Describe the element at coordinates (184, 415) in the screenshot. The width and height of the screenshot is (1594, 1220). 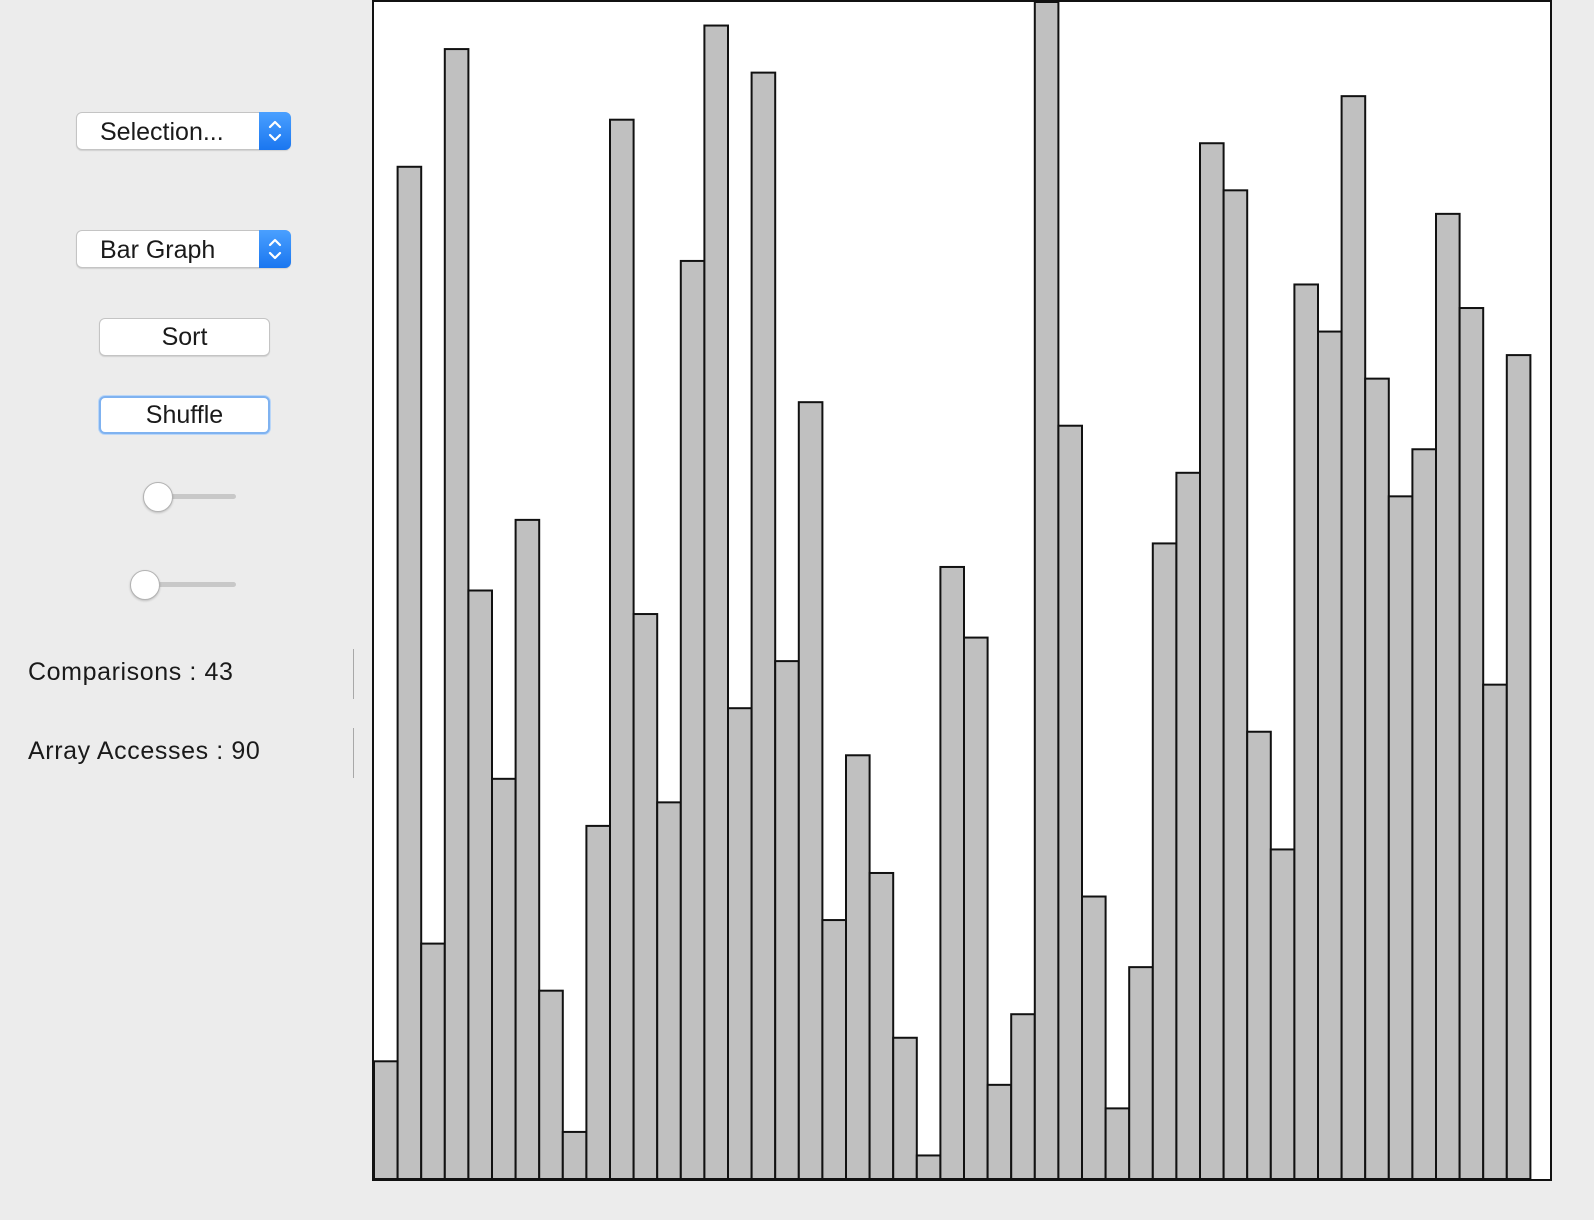
I see `shuffle-button: Shuffle` at that location.